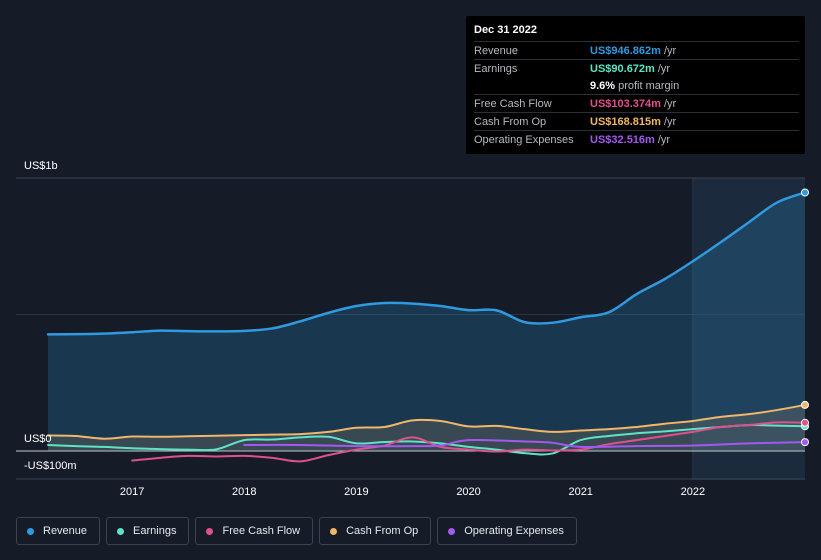 Image resolution: width=821 pixels, height=560 pixels. Describe the element at coordinates (603, 85) in the screenshot. I see `tooltip-row-value: 9.6%` at that location.